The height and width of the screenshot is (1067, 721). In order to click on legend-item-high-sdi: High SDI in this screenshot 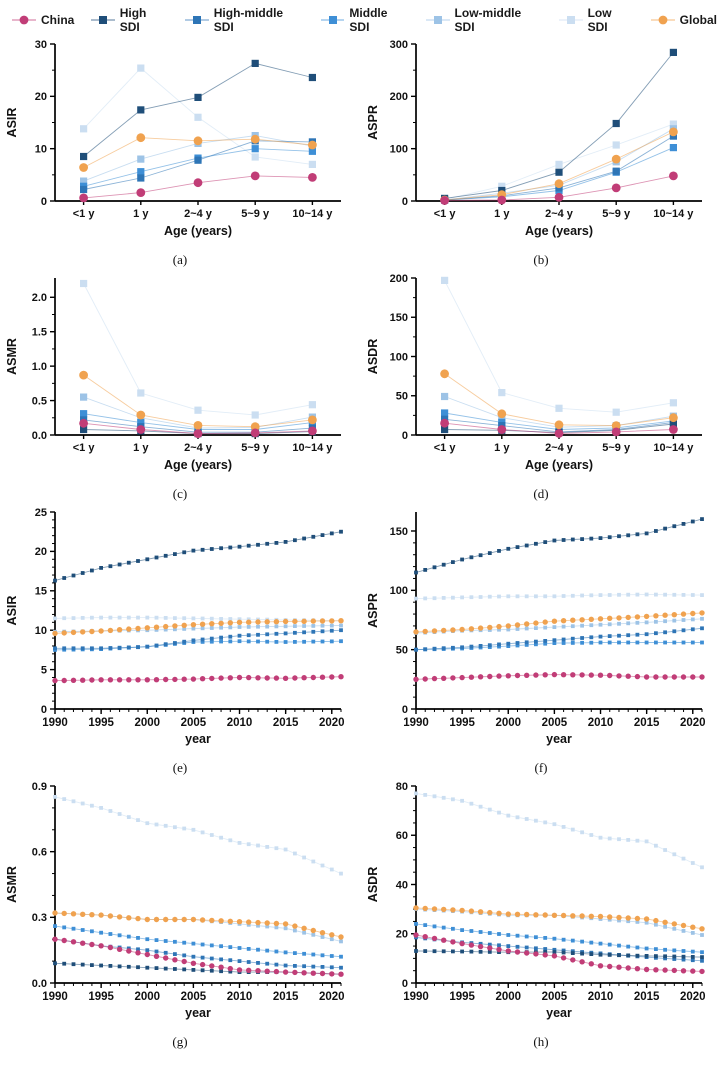, I will do `click(129, 20)`.